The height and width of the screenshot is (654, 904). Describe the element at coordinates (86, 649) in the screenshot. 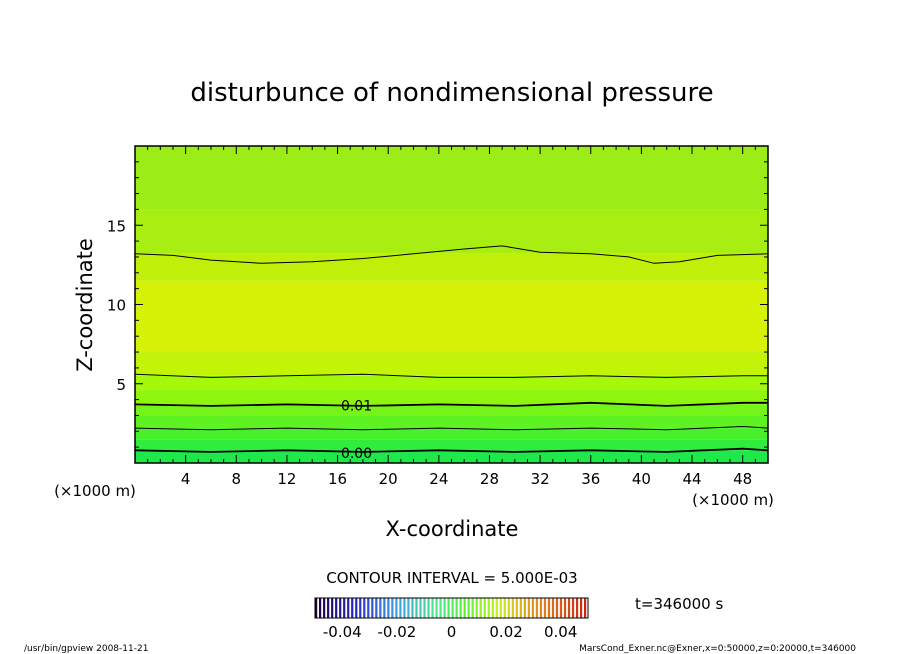

I see `footer-left: /usr/bin/gpview 2008-11-21` at that location.